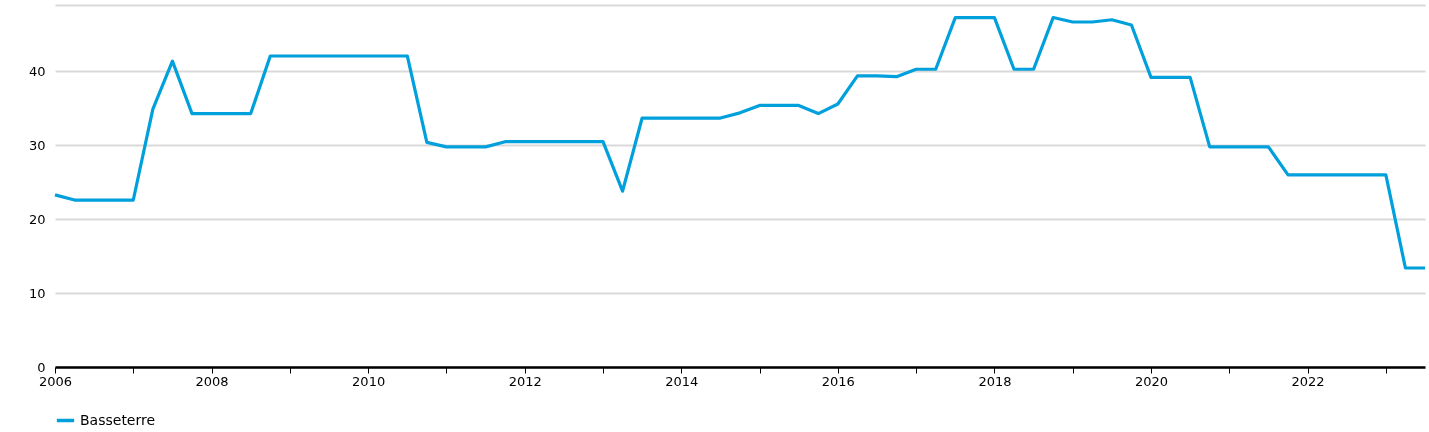 This screenshot has width=1429, height=432. What do you see at coordinates (37, 71) in the screenshot?
I see `y-tick-label: 40` at bounding box center [37, 71].